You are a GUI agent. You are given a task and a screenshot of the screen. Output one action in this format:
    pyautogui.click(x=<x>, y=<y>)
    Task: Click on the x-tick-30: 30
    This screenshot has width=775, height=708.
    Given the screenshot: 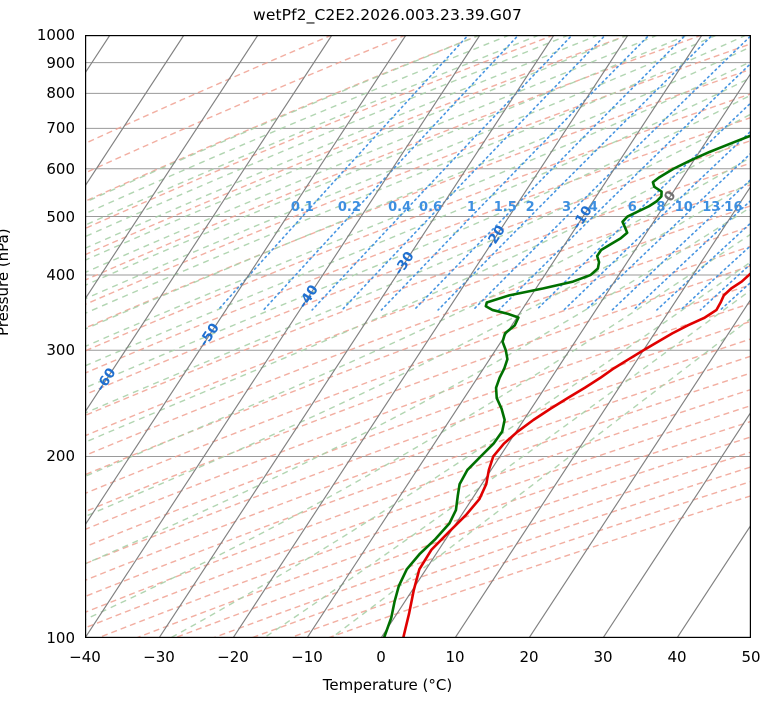 What is the action you would take?
    pyautogui.click(x=603, y=657)
    